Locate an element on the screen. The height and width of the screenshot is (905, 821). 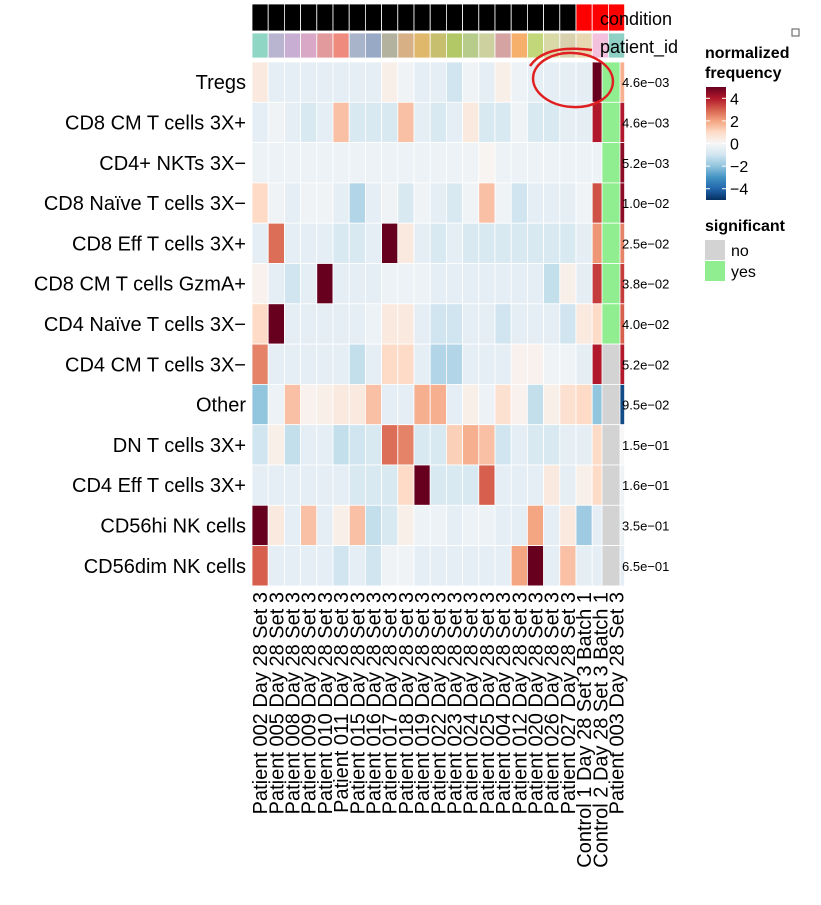
column-label: Control 1 Day 28 Set 3 Batch 1 is located at coordinates (585, 730).